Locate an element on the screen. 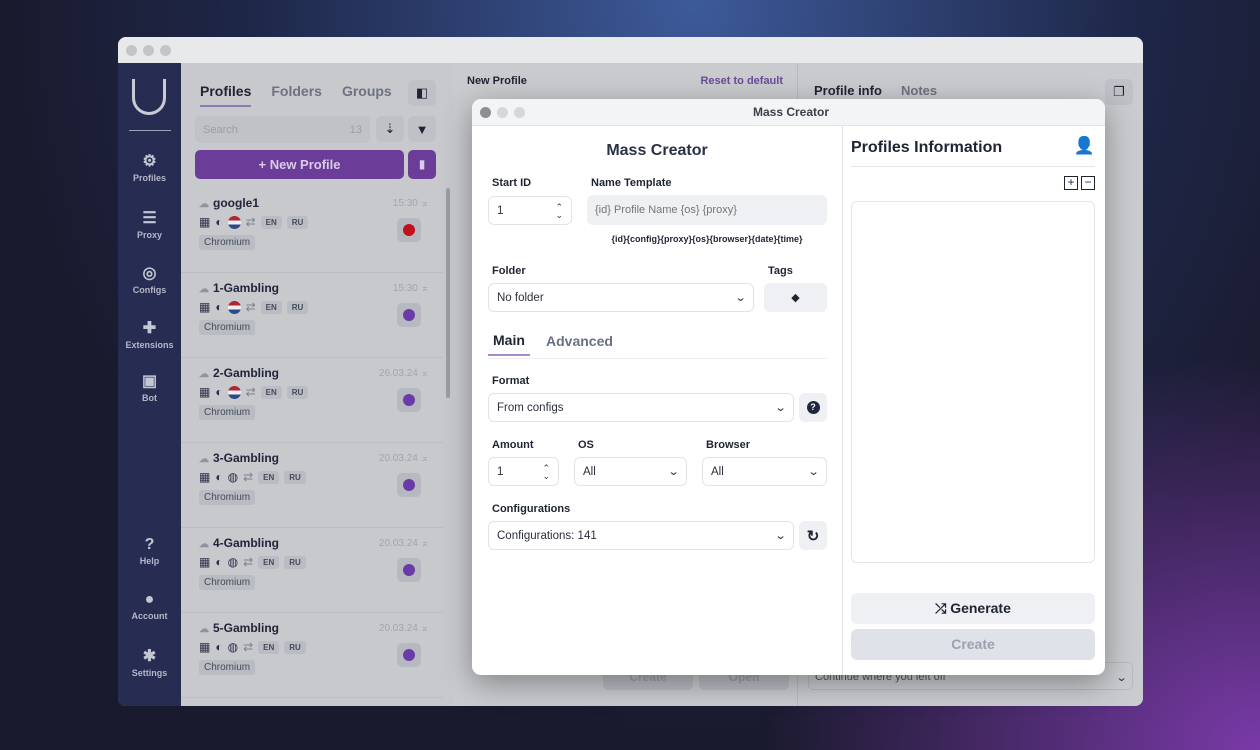  refresh-configurations-button: ↻ is located at coordinates (813, 535).